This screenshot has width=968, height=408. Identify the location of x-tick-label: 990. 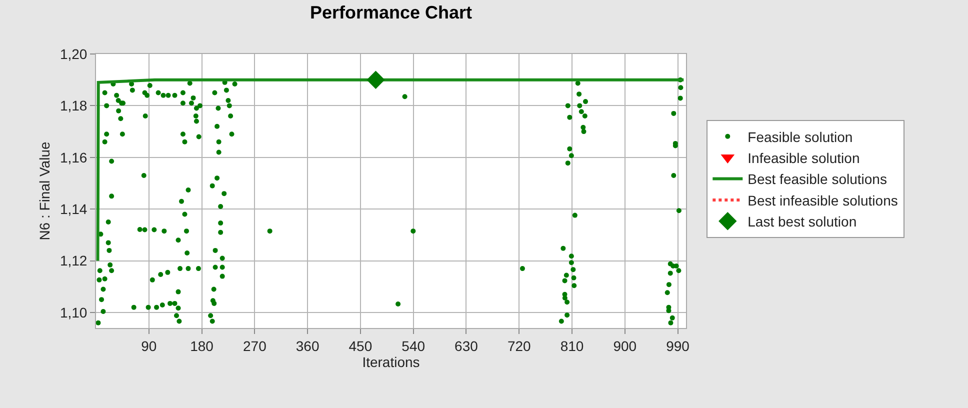
(678, 346).